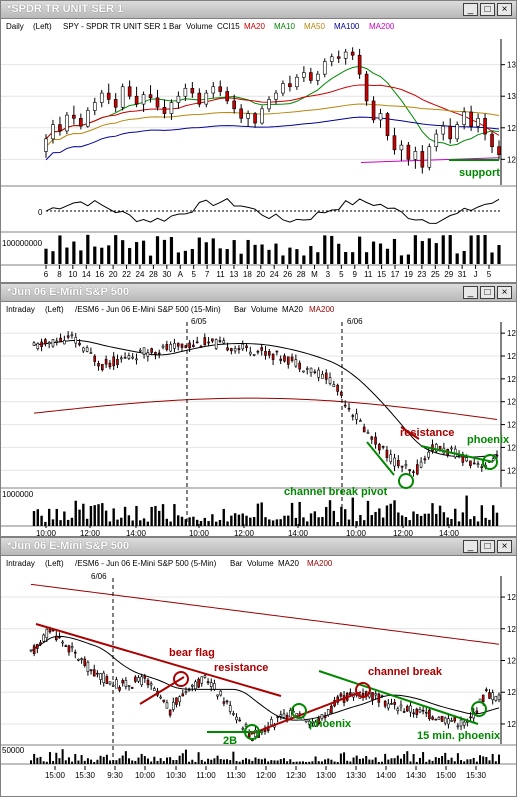 The height and width of the screenshot is (797, 517). What do you see at coordinates (68, 546) in the screenshot?
I see `window-title: *Jun 06 E-Mini S&P 500` at bounding box center [68, 546].